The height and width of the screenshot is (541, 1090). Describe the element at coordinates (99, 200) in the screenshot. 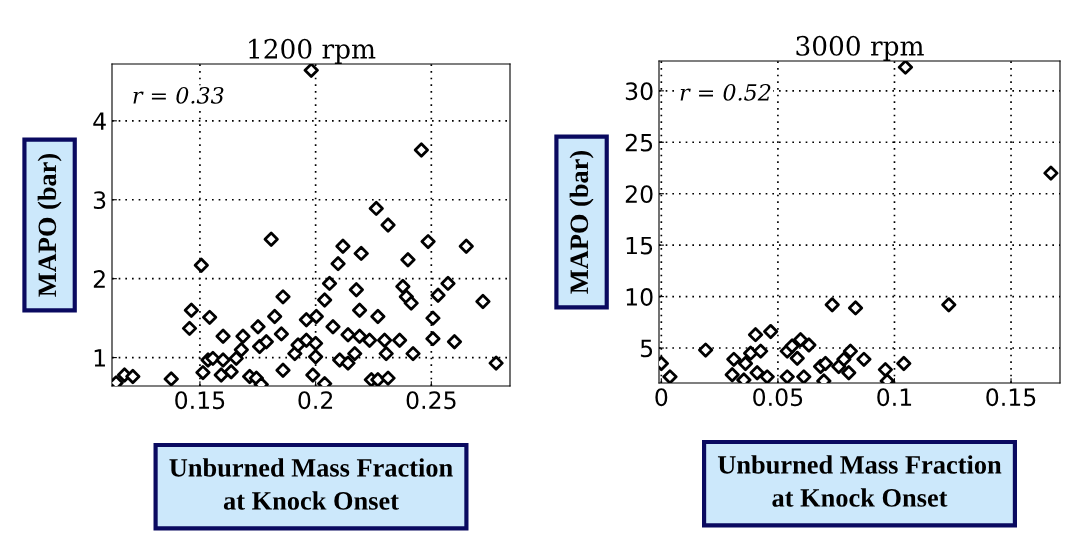

I see `y-tick-label: 3` at that location.